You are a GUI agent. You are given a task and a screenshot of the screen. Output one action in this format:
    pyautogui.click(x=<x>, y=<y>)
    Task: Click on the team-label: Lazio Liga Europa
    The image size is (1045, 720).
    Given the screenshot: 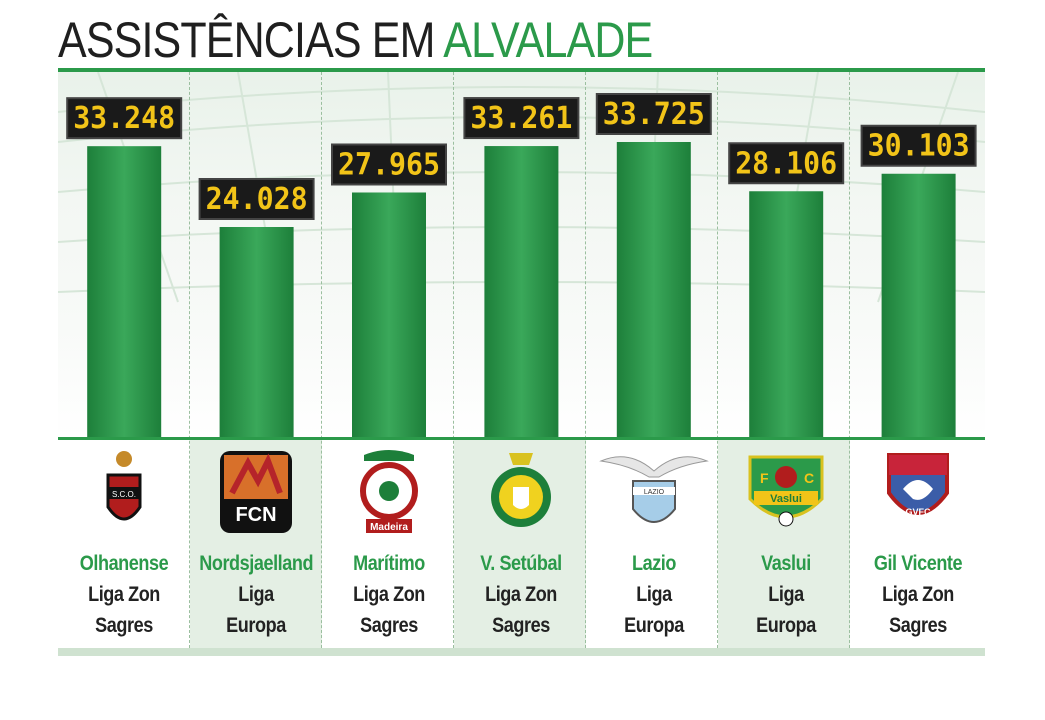 What is the action you would take?
    pyautogui.click(x=654, y=594)
    